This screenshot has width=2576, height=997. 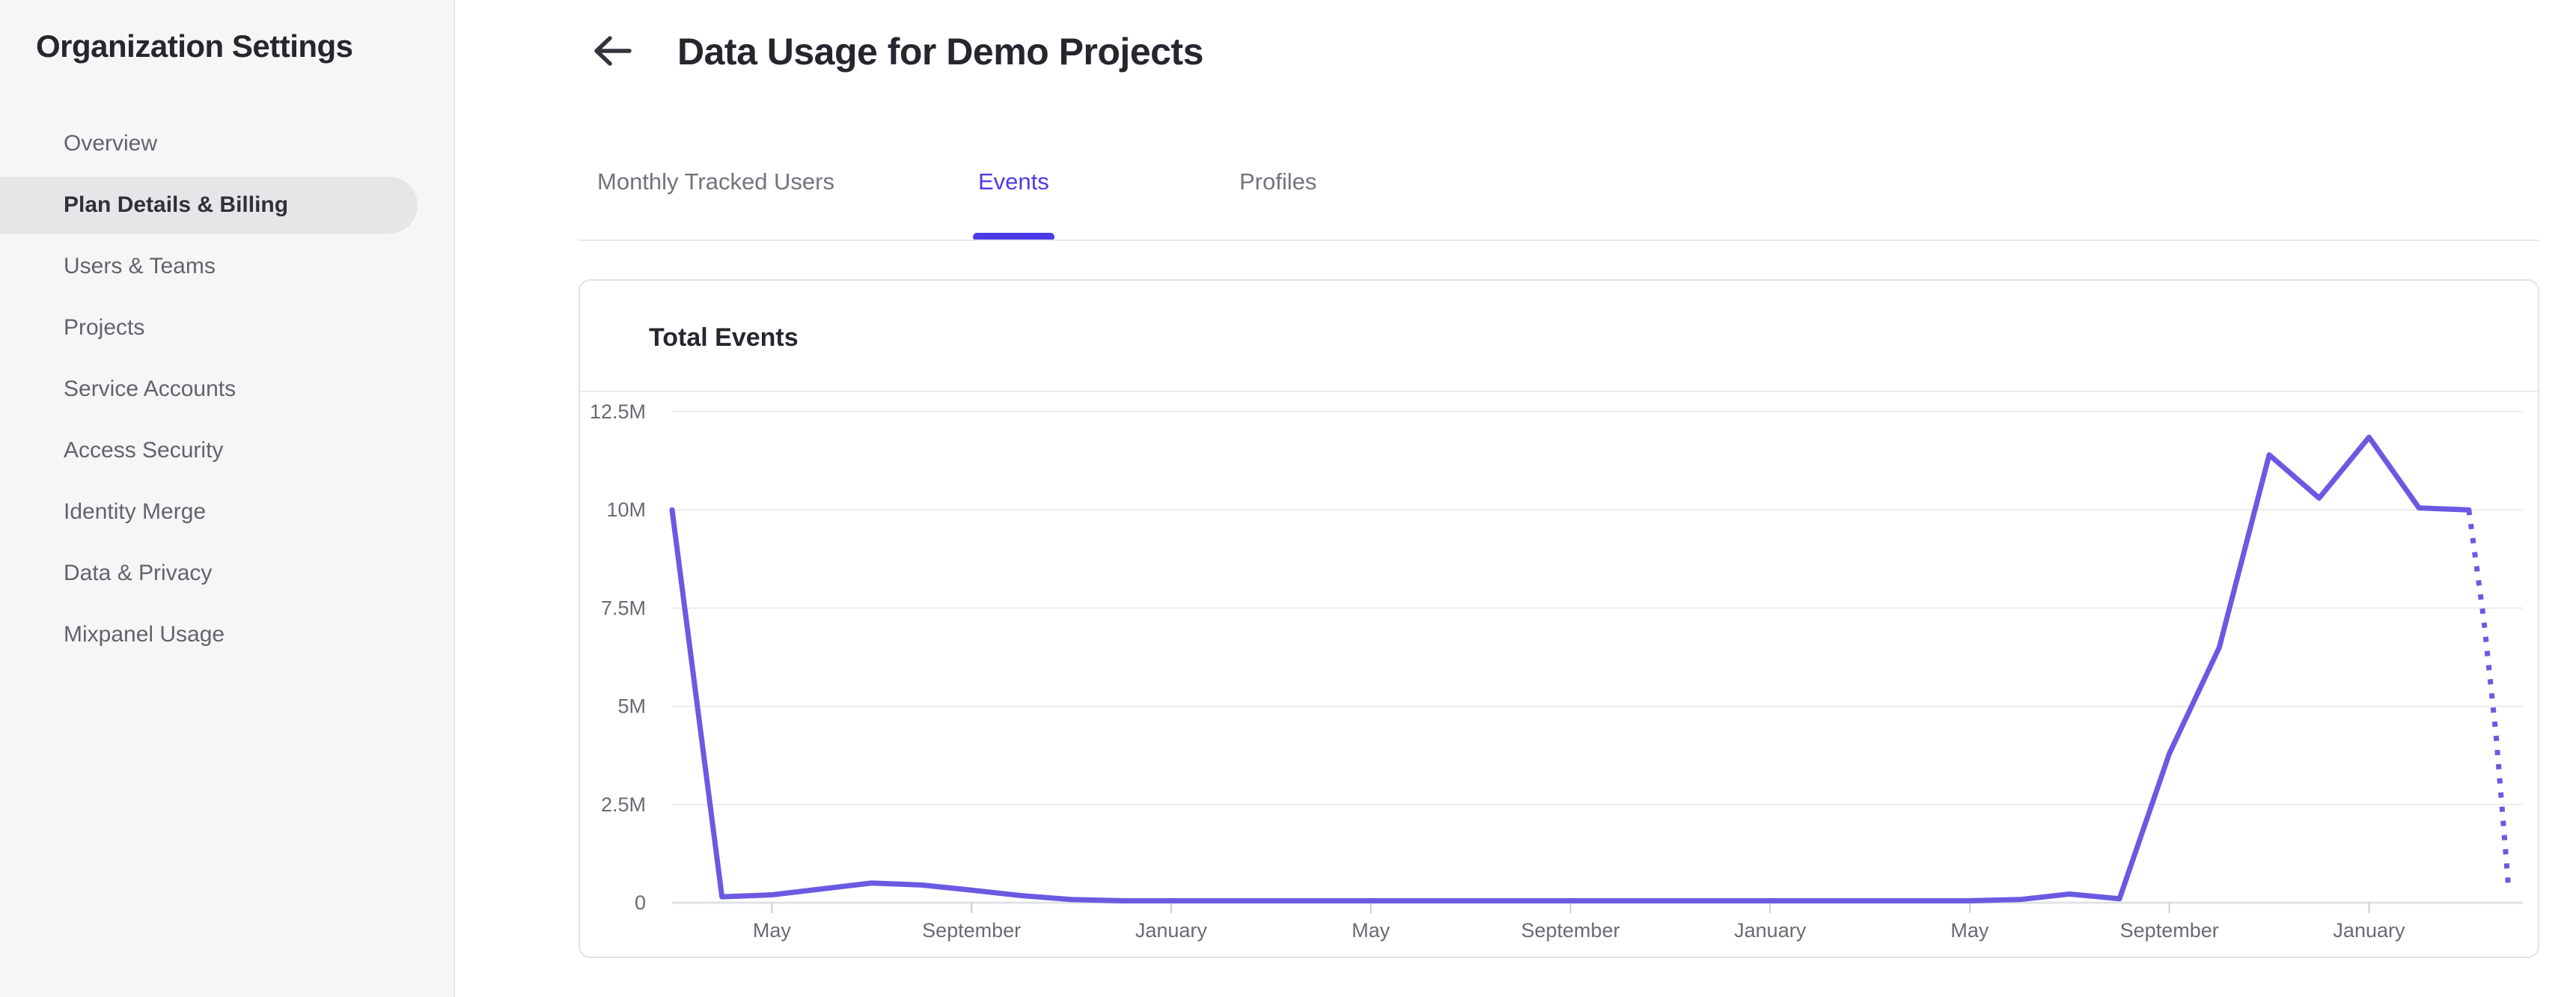 What do you see at coordinates (140, 266) in the screenshot?
I see `sidebar-item-label: Users & Teams` at bounding box center [140, 266].